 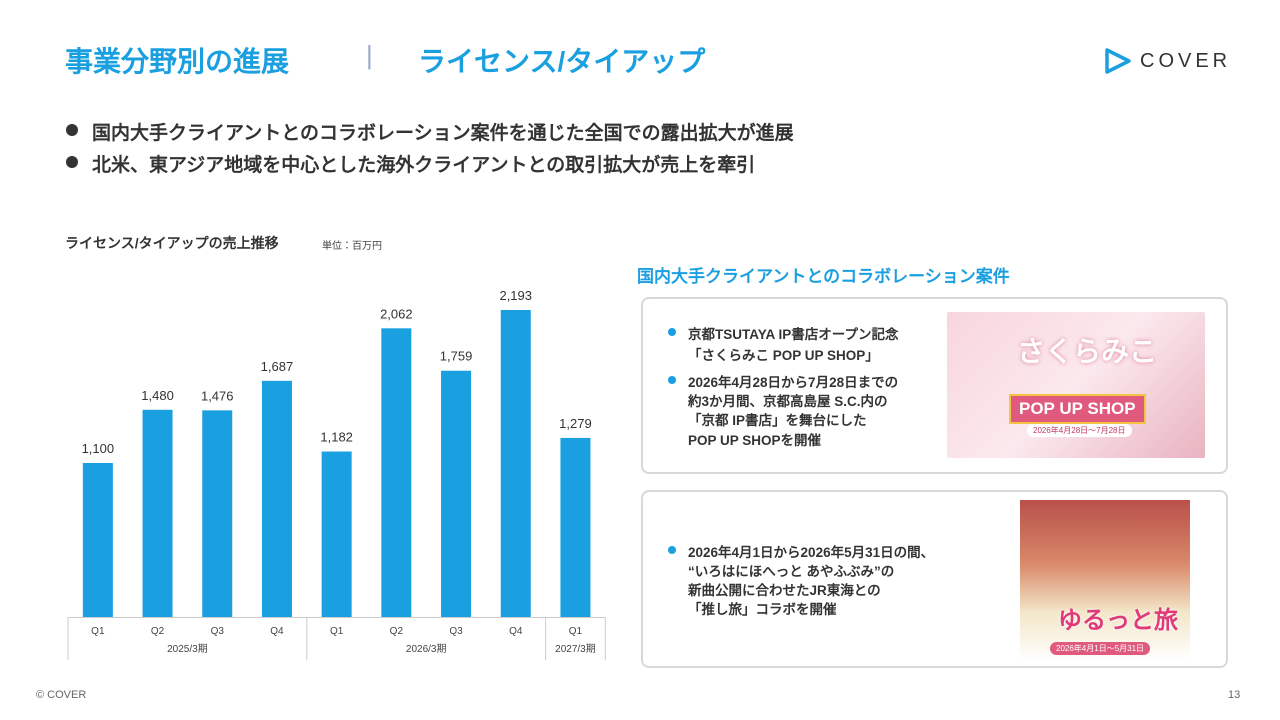 I want to click on logo-icon, so click(x=1118, y=61).